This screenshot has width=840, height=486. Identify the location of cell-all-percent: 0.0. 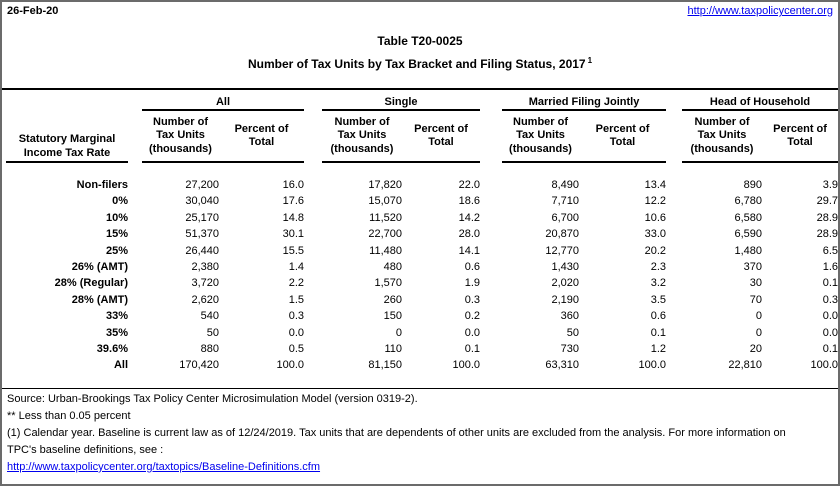
(296, 332).